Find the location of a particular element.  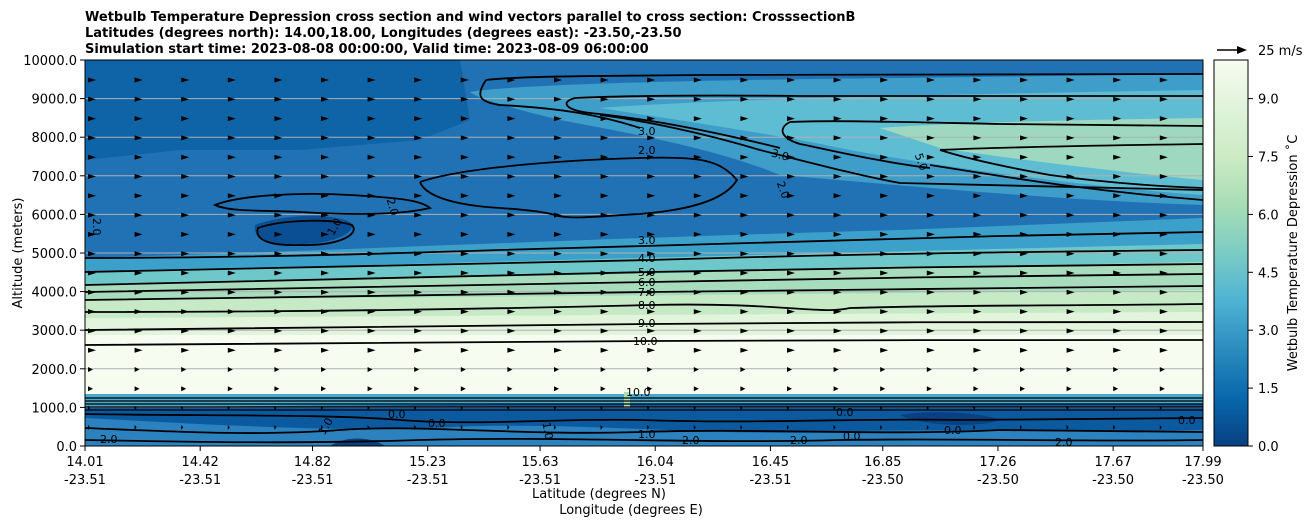

contour-label: 1.0 is located at coordinates (647, 434).